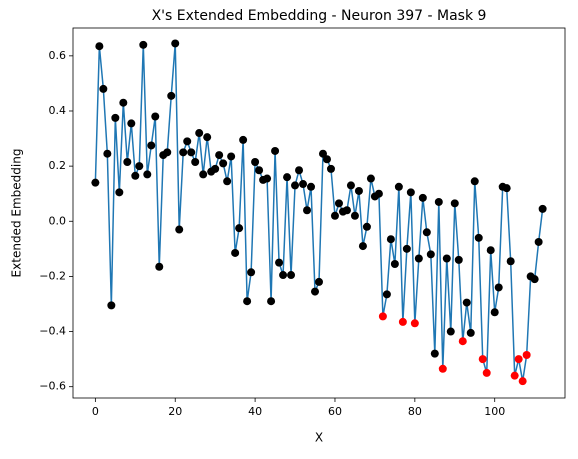  I want to click on x-tick-label: 60, so click(335, 411).